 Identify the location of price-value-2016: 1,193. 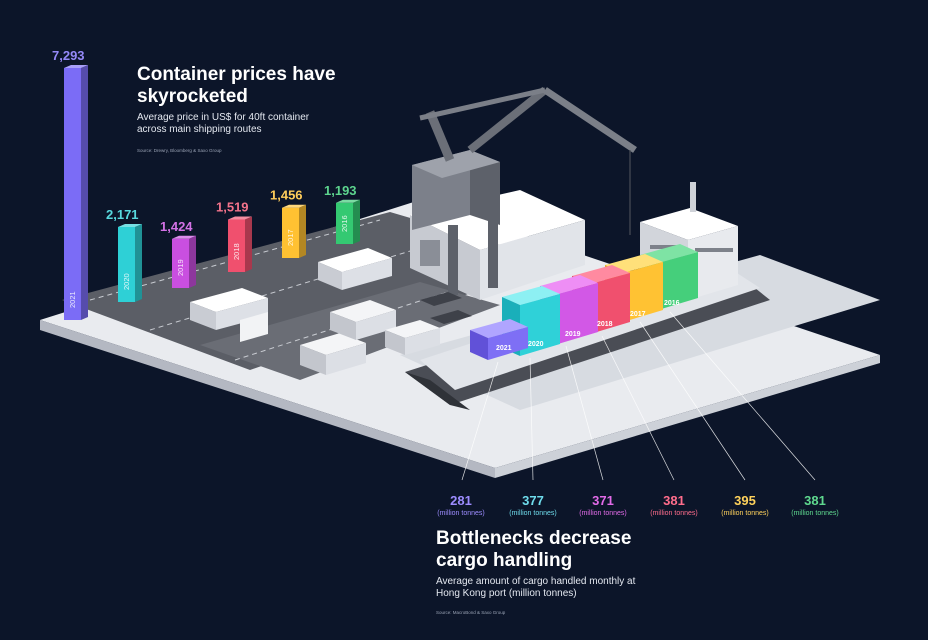
(340, 190).